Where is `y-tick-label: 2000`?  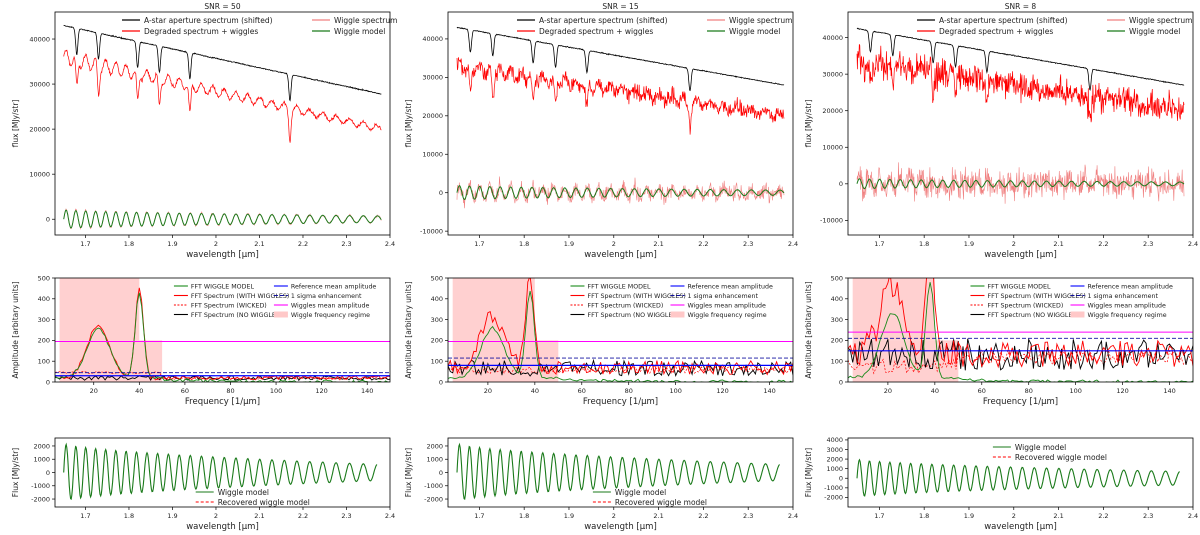
y-tick-label: 2000 is located at coordinates (434, 446).